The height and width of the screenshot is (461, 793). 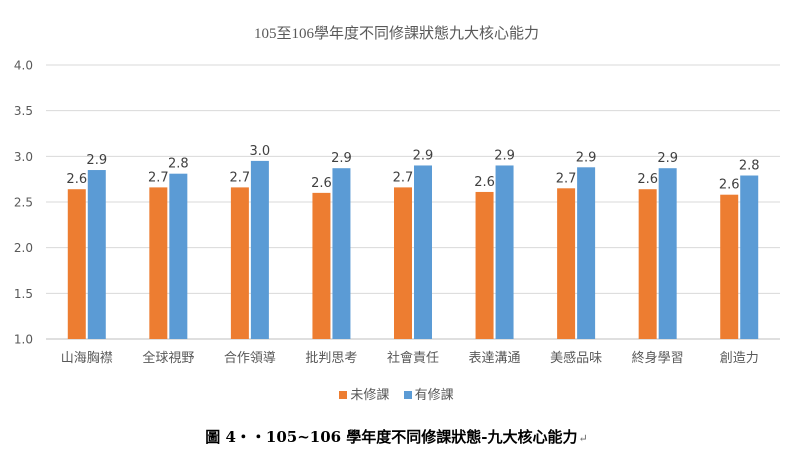 What do you see at coordinates (250, 358) in the screenshot?
I see `x-tick-label: 合作領導` at bounding box center [250, 358].